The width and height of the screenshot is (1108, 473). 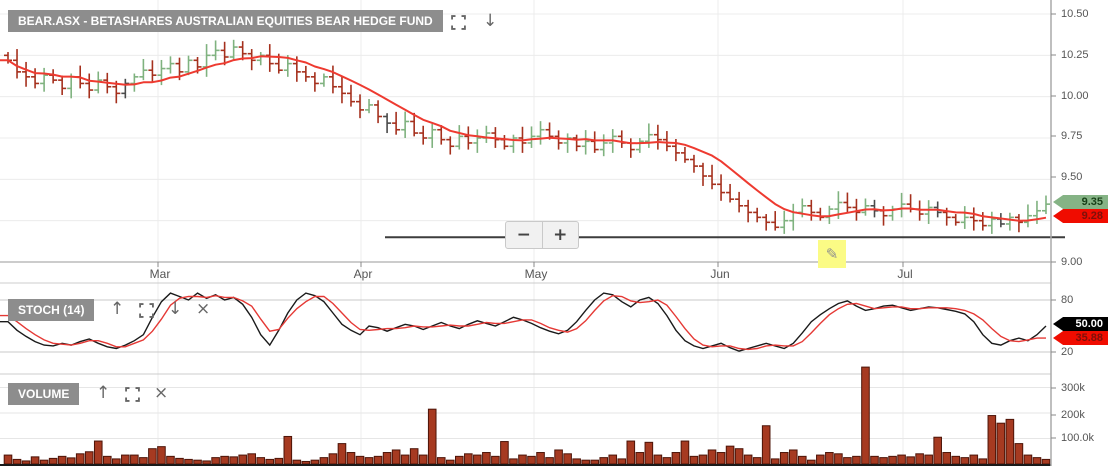 I want to click on month-axis-label: Jul, so click(x=905, y=274).